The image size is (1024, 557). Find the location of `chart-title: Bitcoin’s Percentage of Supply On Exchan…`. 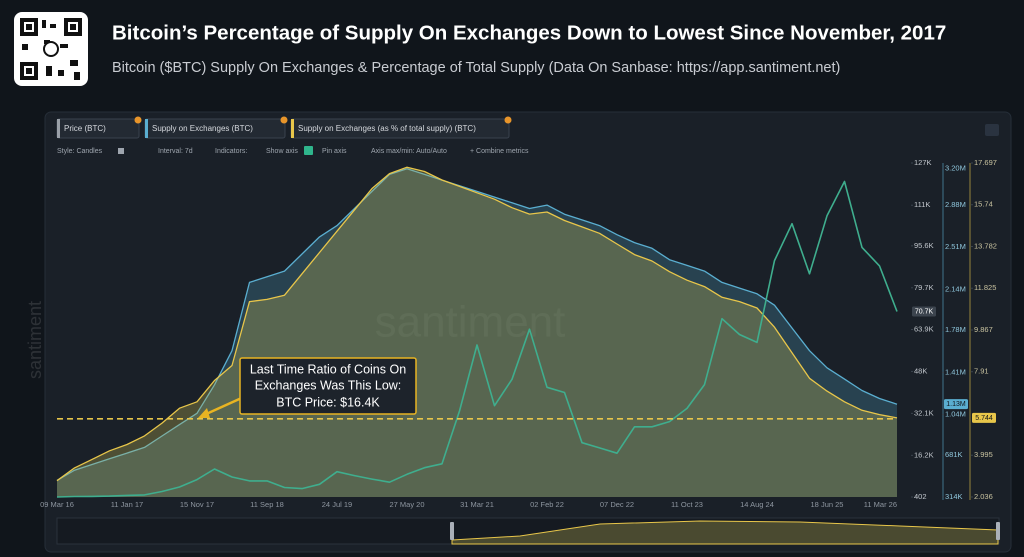

chart-title: Bitcoin’s Percentage of Supply On Exchan… is located at coordinates (529, 32).